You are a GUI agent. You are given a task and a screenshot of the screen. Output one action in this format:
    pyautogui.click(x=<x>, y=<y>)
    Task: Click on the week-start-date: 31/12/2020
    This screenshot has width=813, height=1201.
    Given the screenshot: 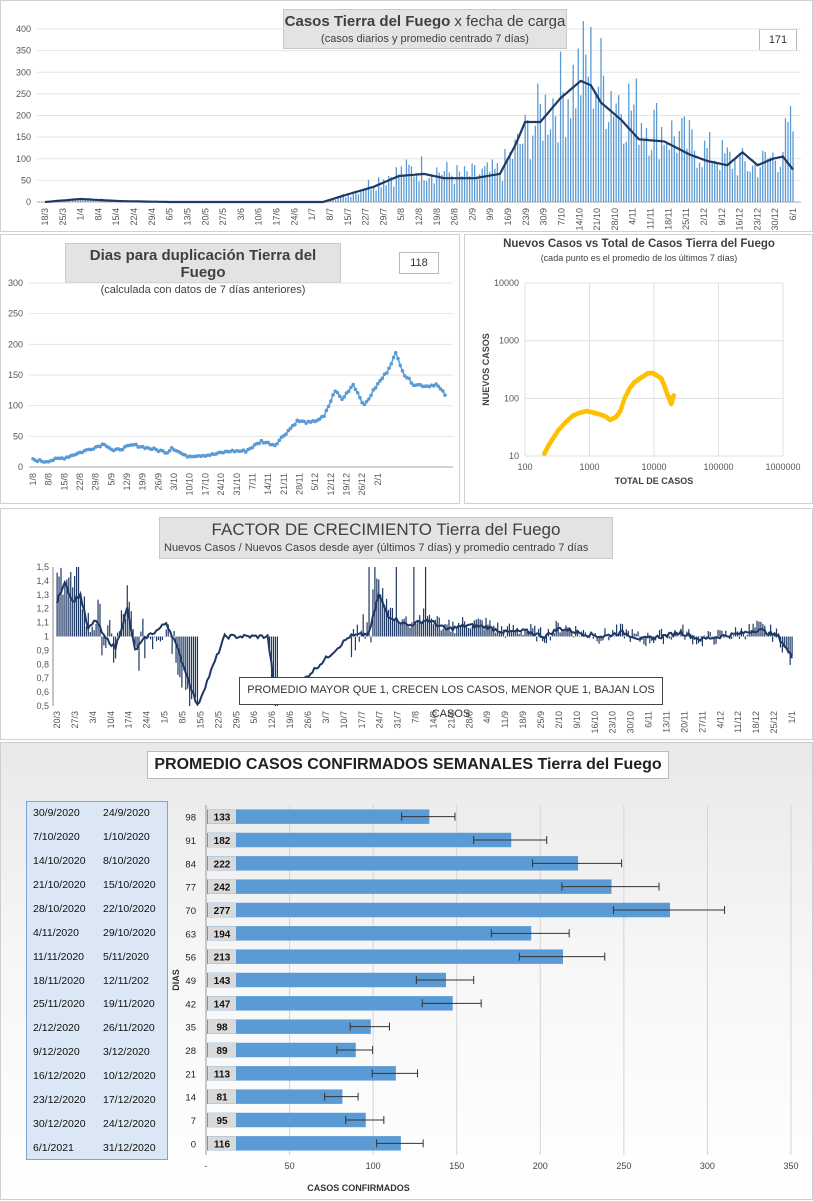 What is the action you would take?
    pyautogui.click(x=129, y=1148)
    